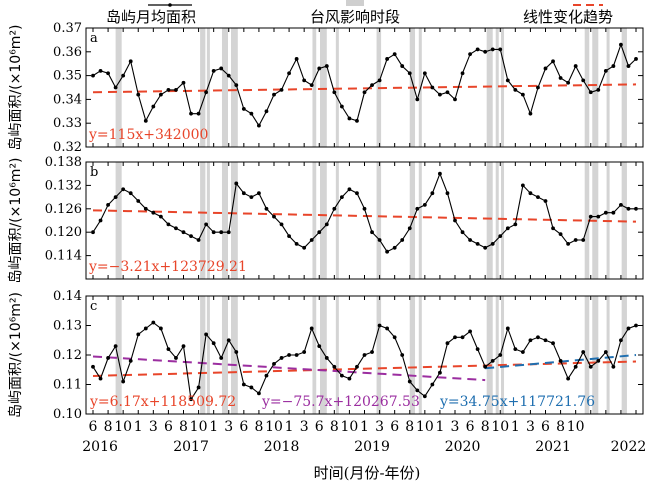 The width and height of the screenshot is (650, 487). I want to click on trend-line-red, so click(364, 216).